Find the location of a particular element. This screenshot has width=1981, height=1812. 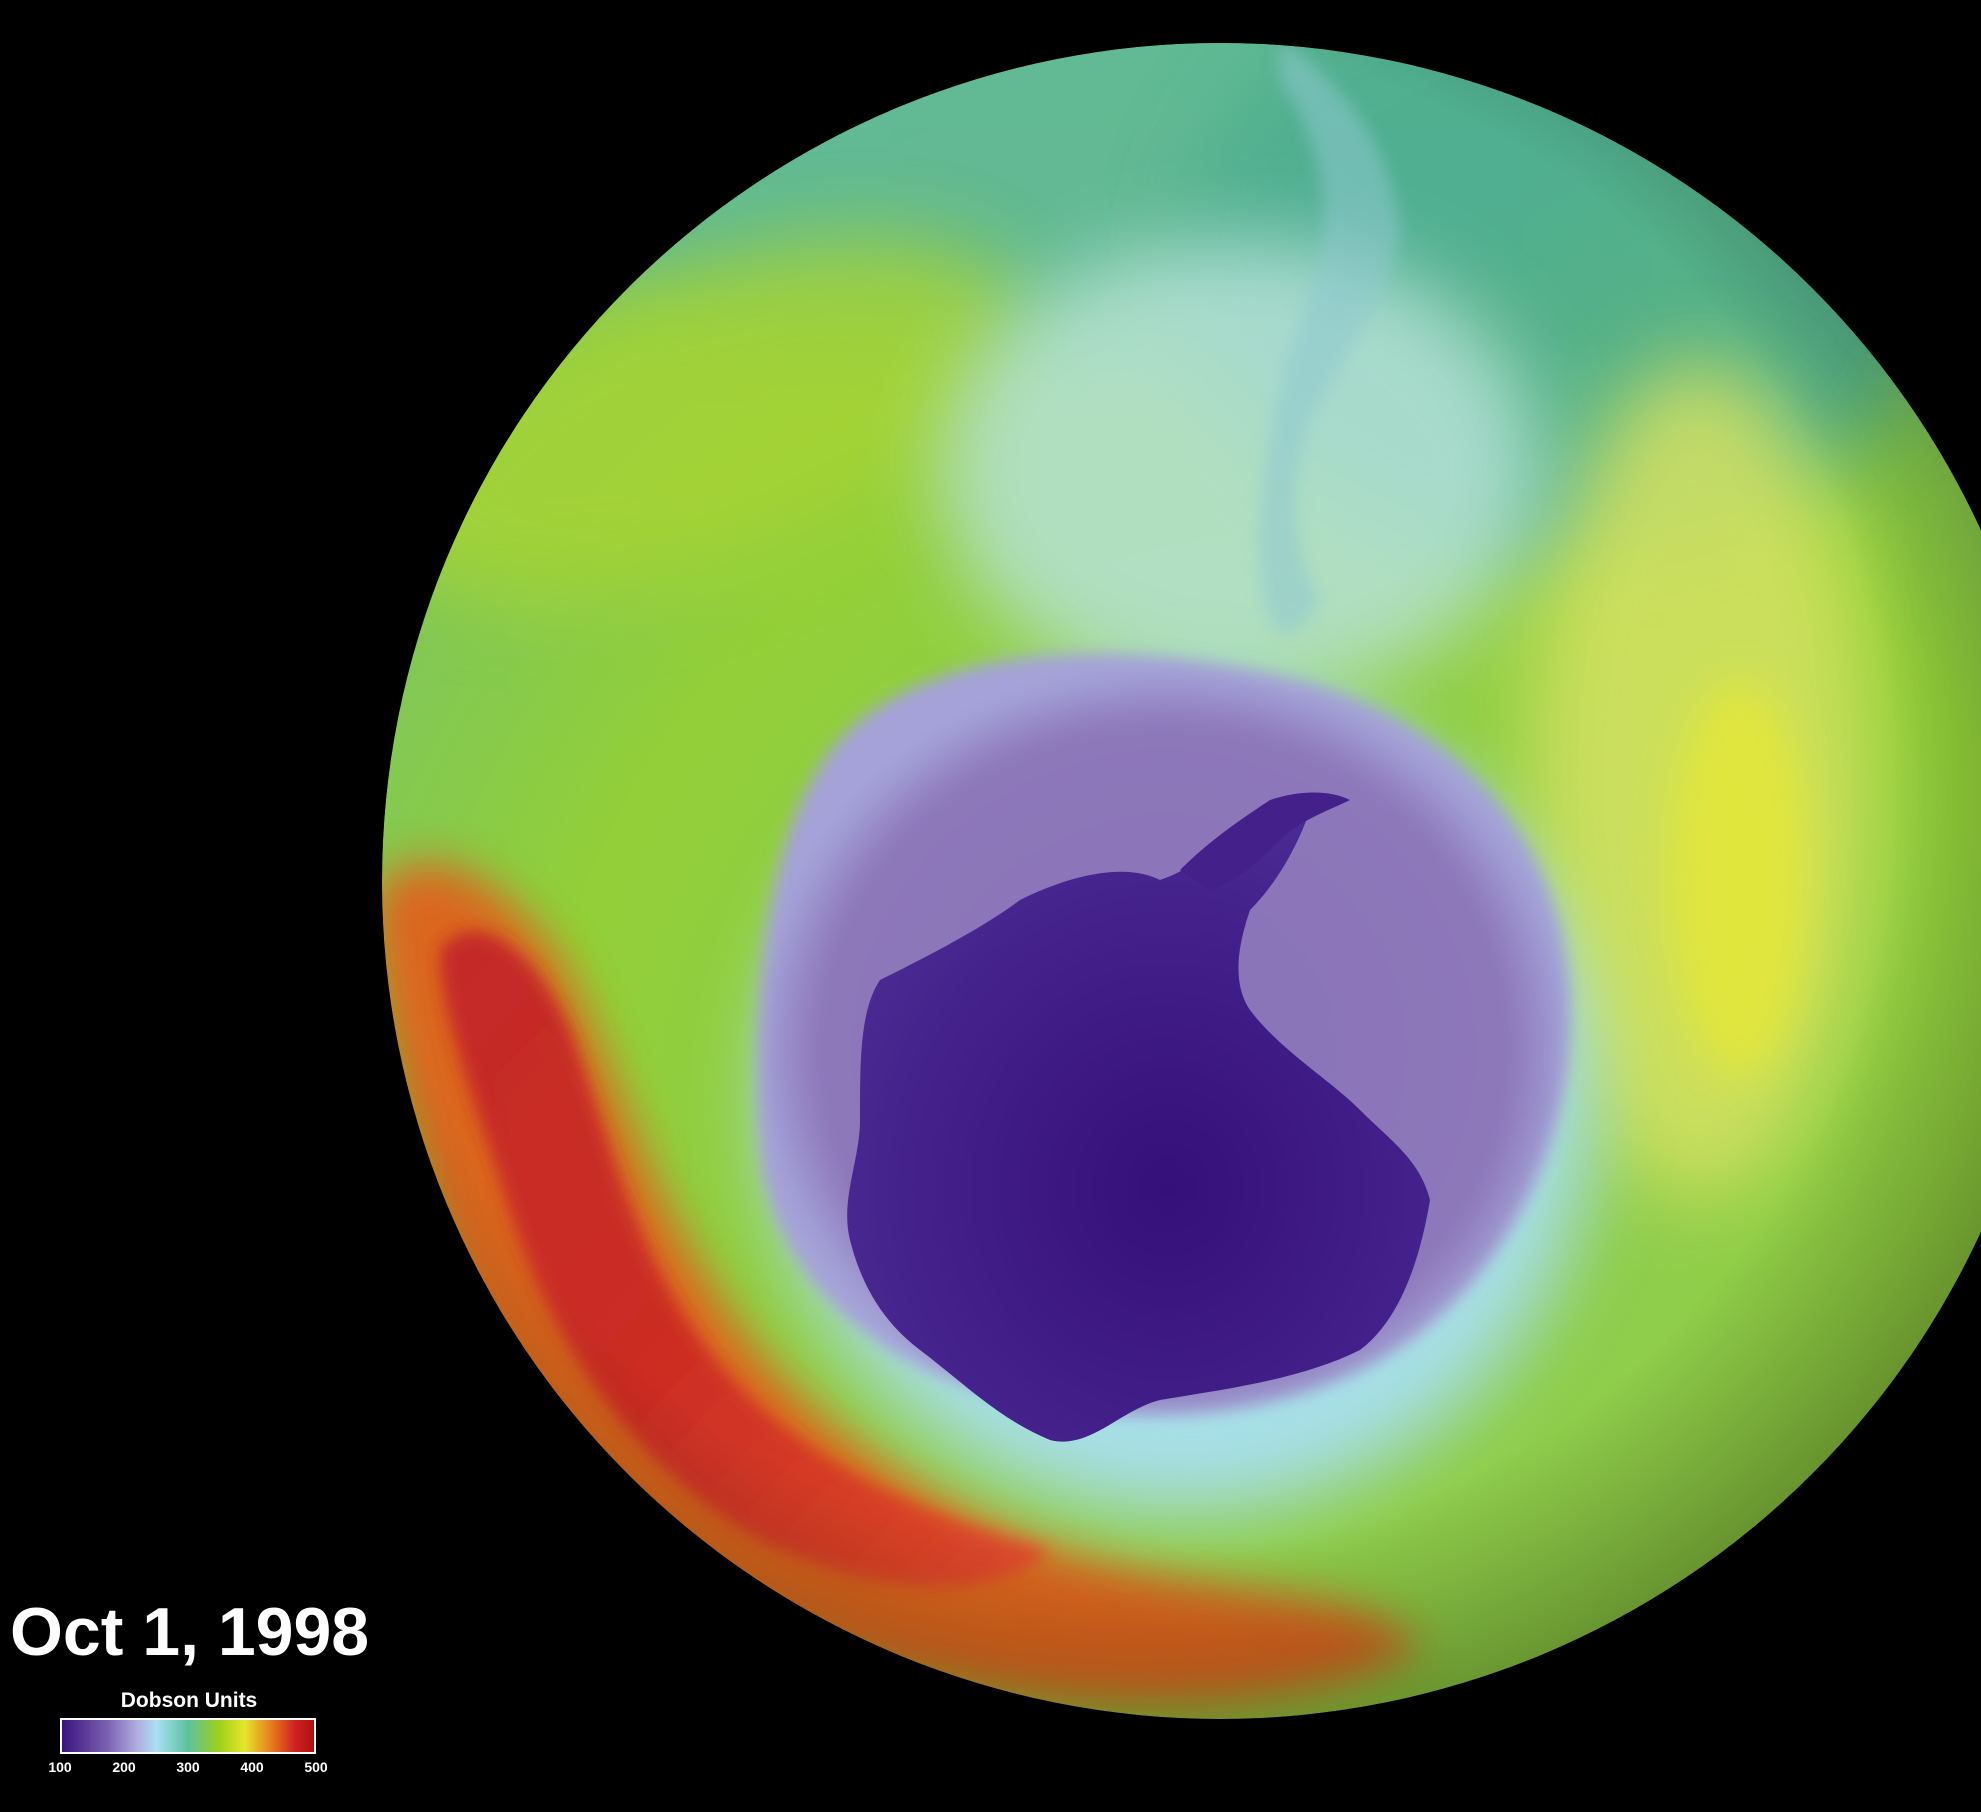

legend-ticks: 100 200 300 400 500 is located at coordinates (189, 1768).